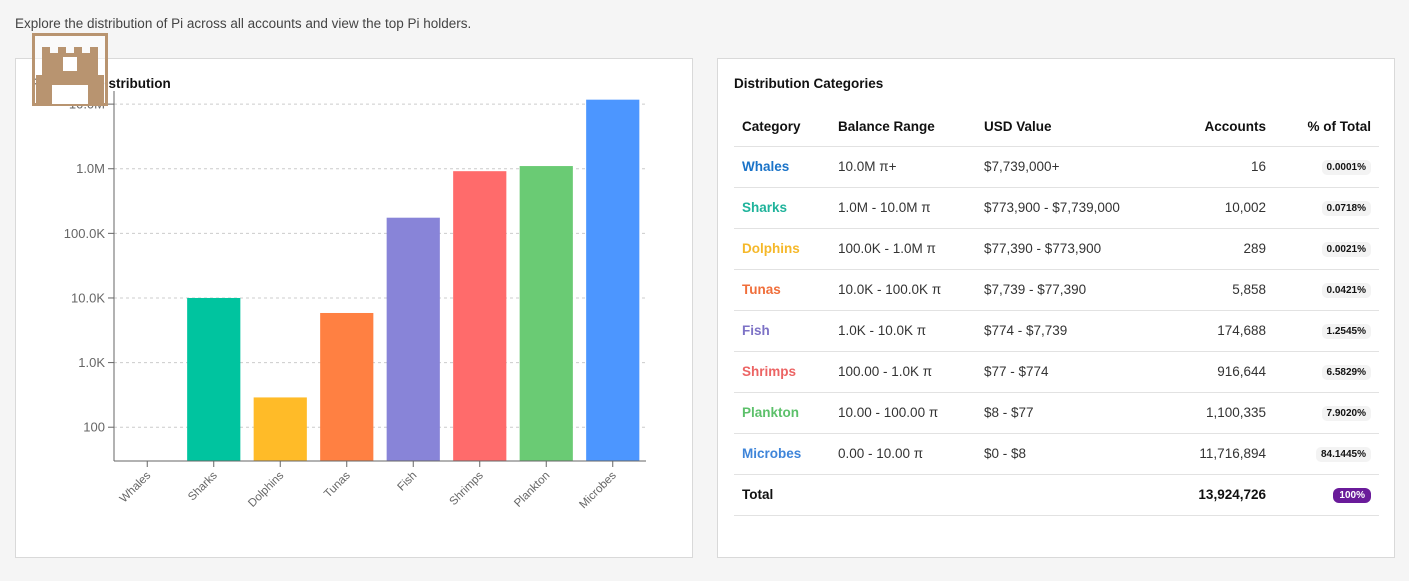  Describe the element at coordinates (903, 331) in the screenshot. I see `row-balance-range: 1.0K - 10.0K π` at that location.